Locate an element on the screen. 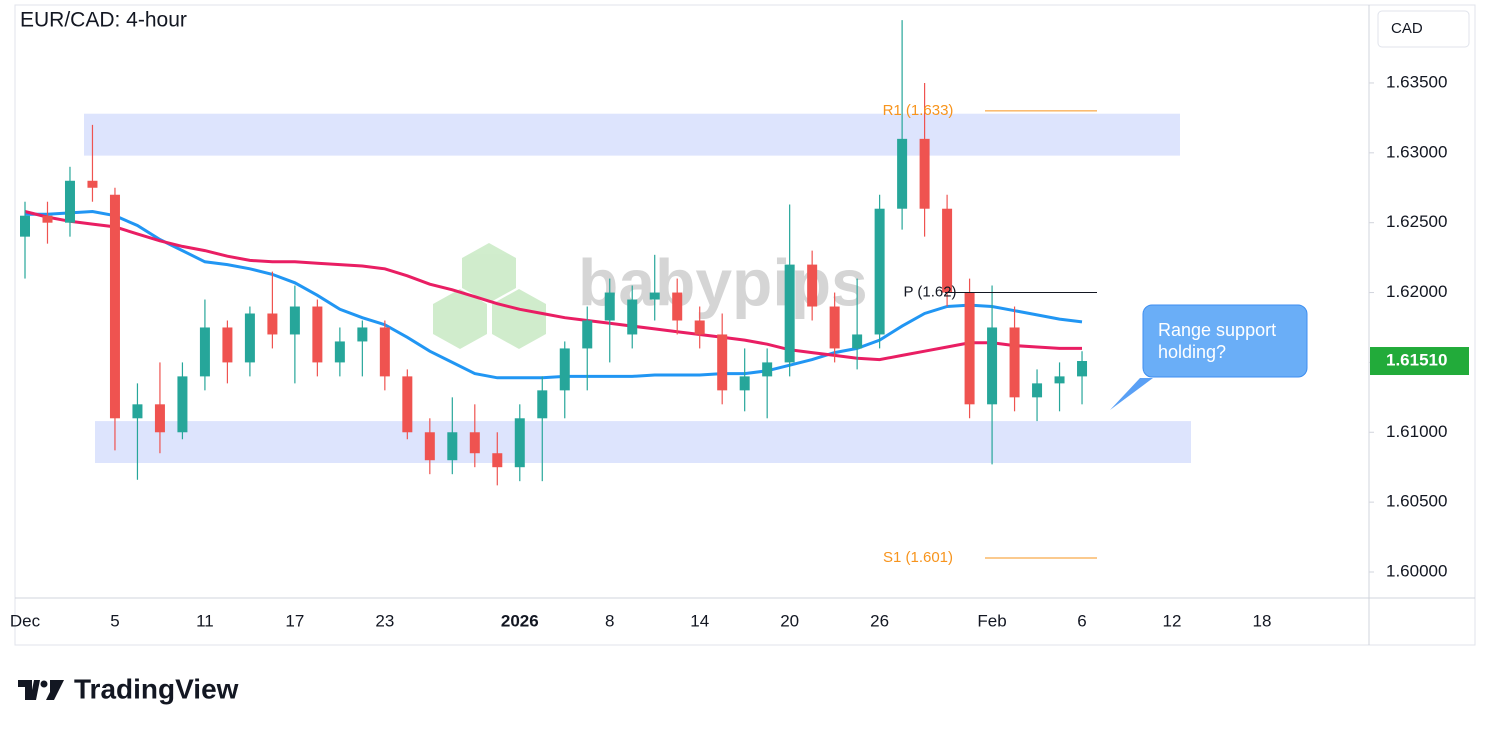 Image resolution: width=1491 pixels, height=736 pixels. callout-text: Range support holding? is located at coordinates (1217, 341).